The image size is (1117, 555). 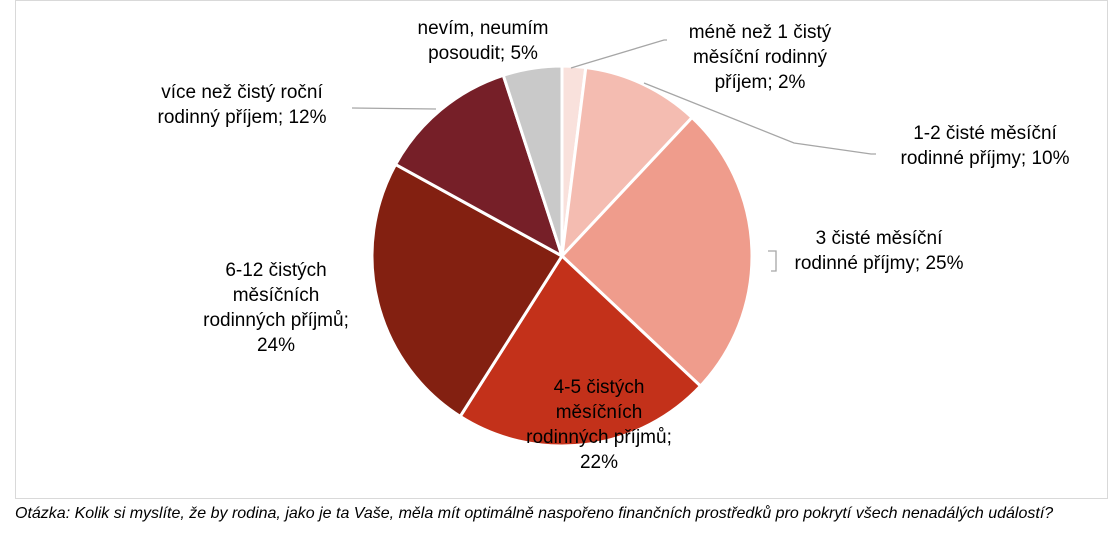 I want to click on slice-label-line: více než čistý roční, so click(x=242, y=92).